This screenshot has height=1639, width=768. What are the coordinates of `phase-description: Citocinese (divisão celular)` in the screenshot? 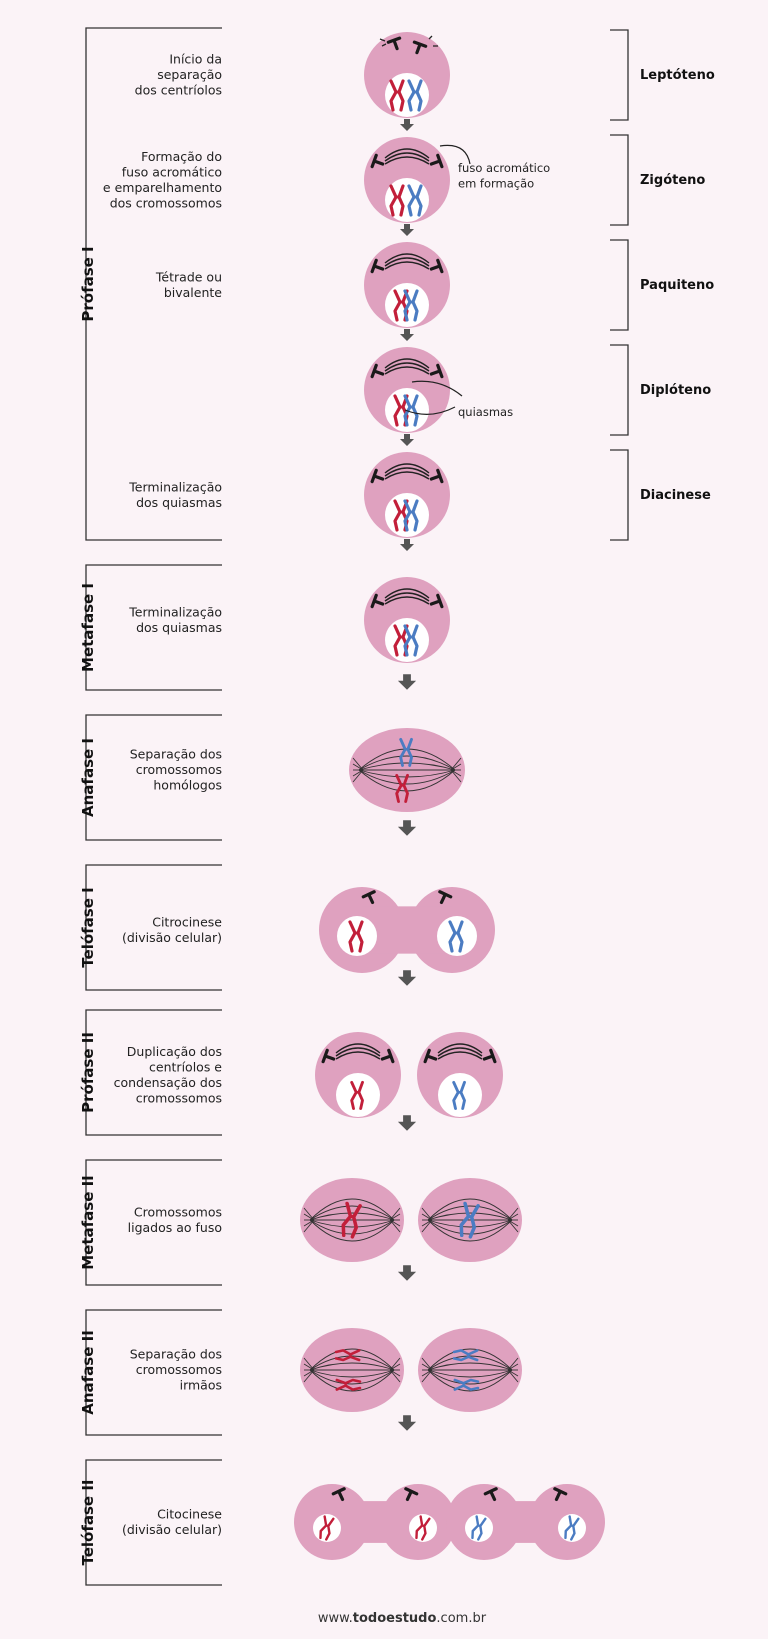 It's located at (172, 1521).